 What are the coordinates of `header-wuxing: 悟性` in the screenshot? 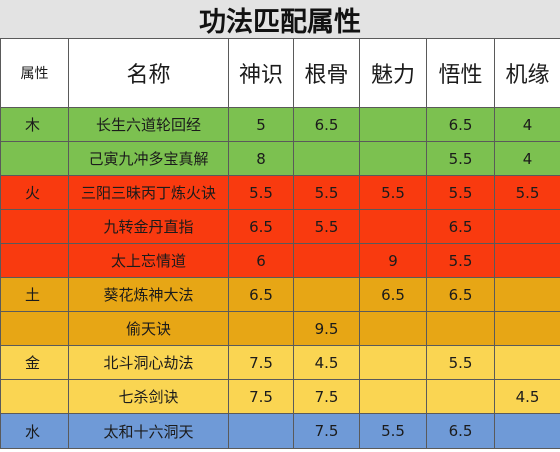 It's located at (460, 73).